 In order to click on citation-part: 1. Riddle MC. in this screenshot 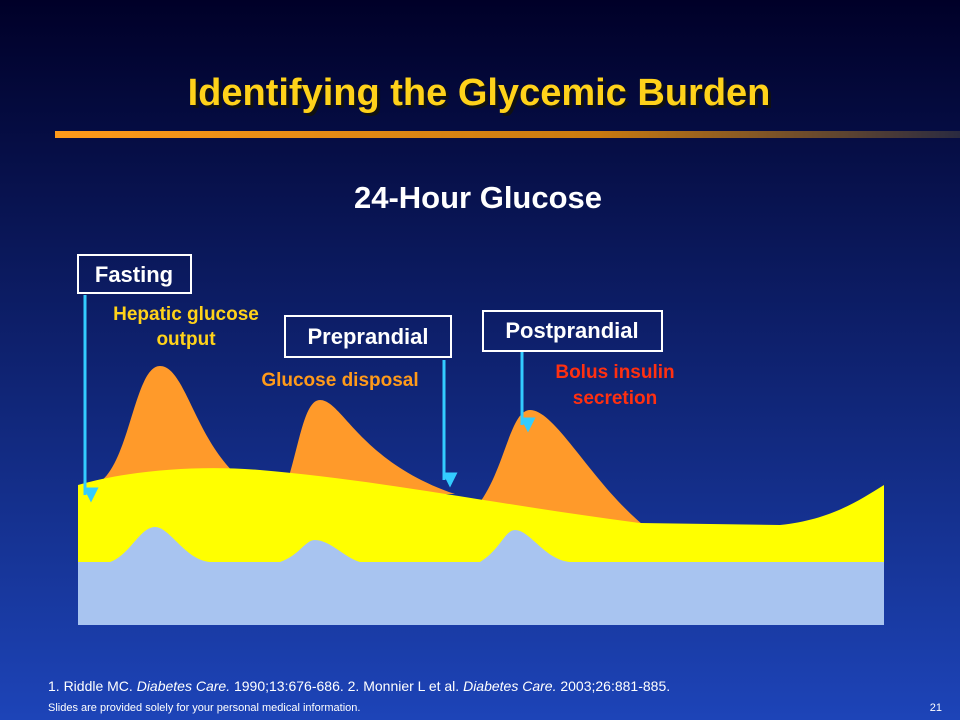, I will do `click(90, 686)`.